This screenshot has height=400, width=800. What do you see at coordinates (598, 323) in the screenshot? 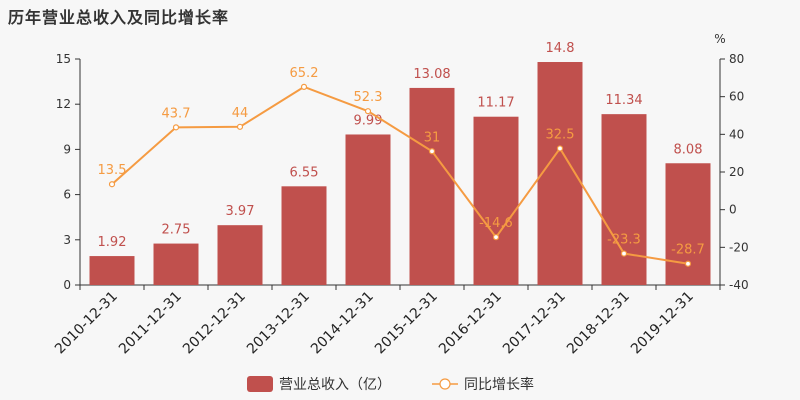
I see `x-tick-label: 2018-12-31` at bounding box center [598, 323].